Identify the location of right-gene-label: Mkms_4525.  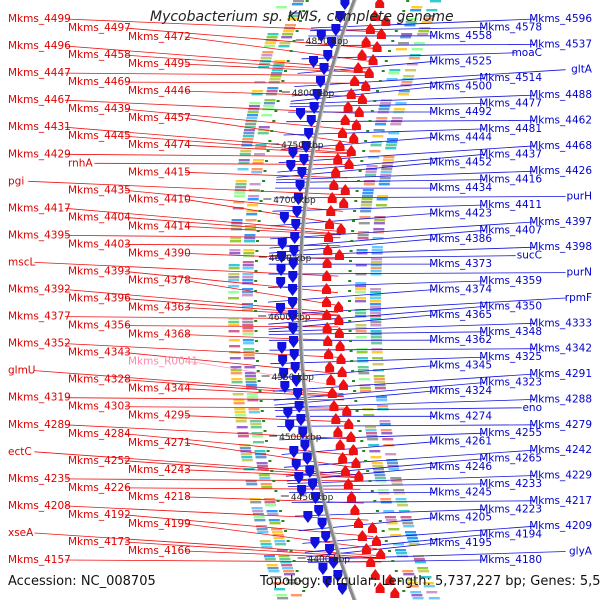
(460, 61).